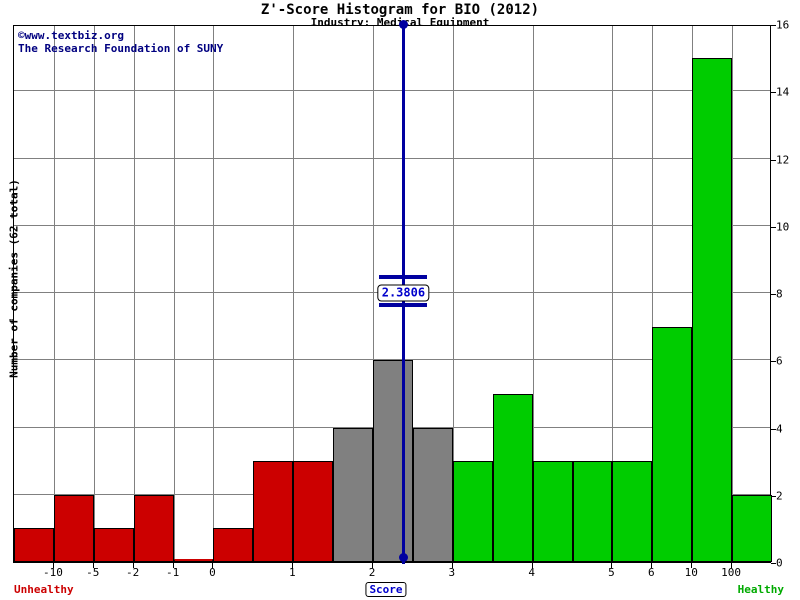 This screenshot has height=600, width=800. What do you see at coordinates (403, 24) in the screenshot?
I see `marker-dot-top` at bounding box center [403, 24].